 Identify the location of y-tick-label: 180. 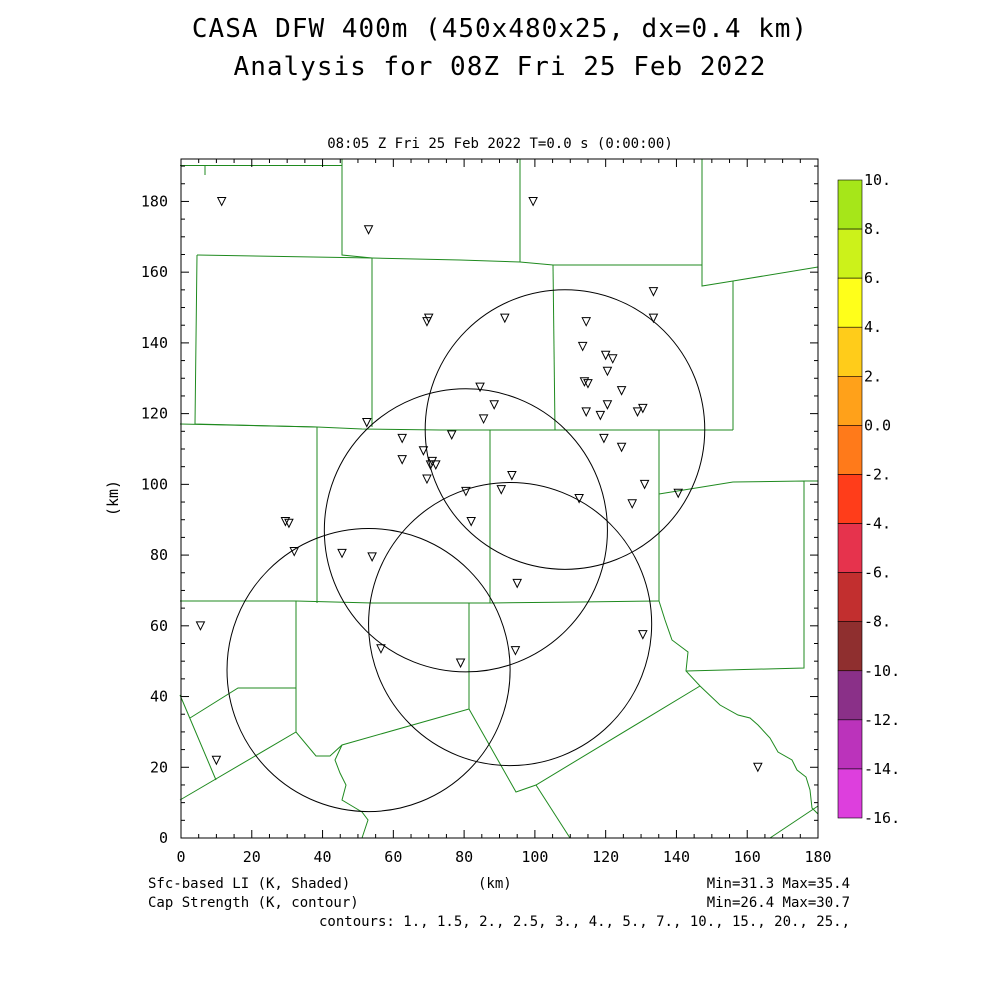
(154, 201).